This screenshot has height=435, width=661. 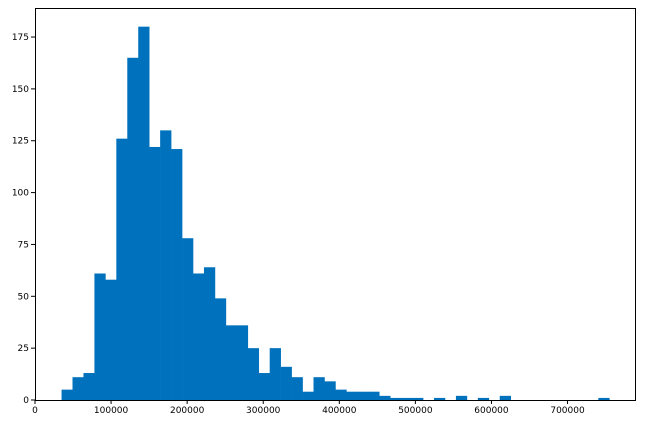 I want to click on x-tick-label: 200000, so click(x=187, y=411).